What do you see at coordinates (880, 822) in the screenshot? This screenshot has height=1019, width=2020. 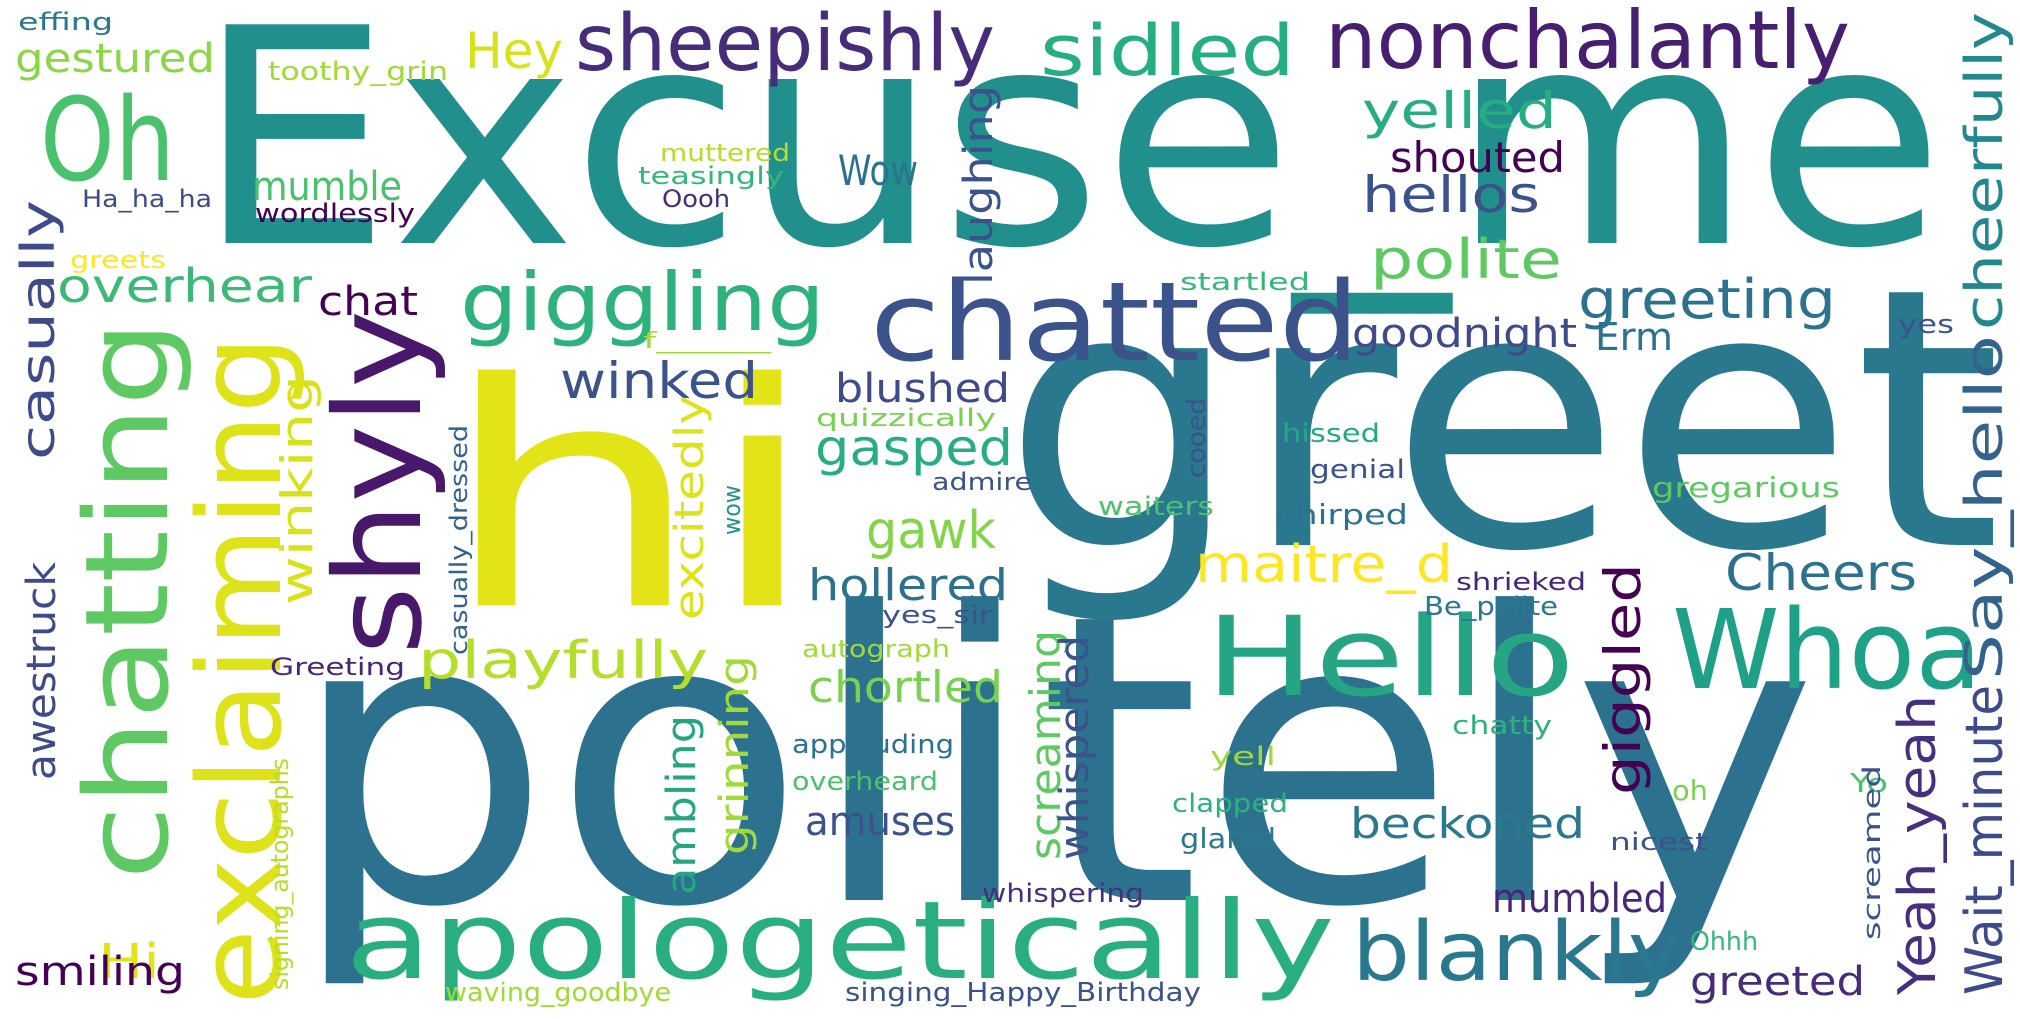 I see `word-amuses: amuses` at bounding box center [880, 822].